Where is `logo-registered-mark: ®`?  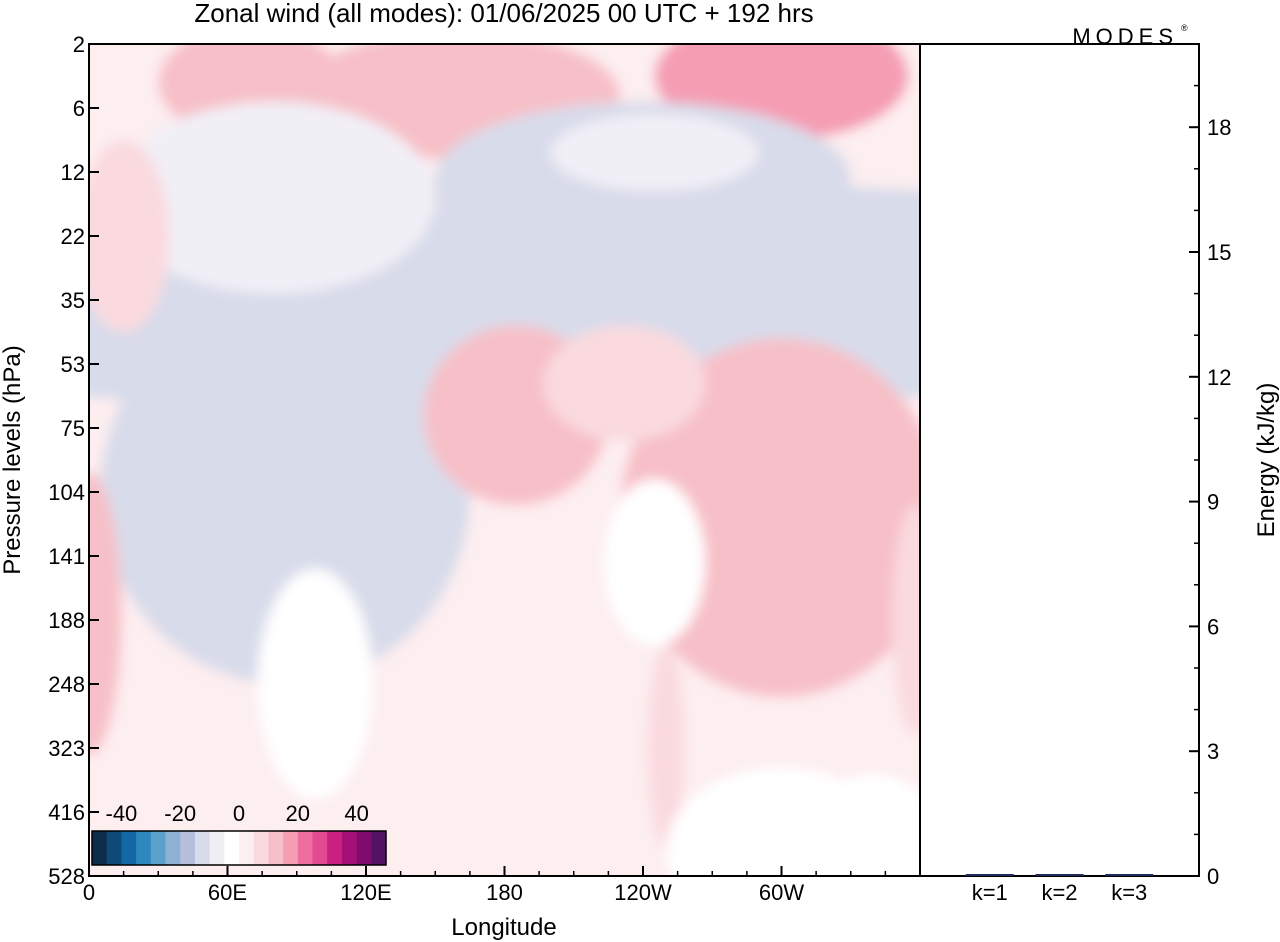 logo-registered-mark: ® is located at coordinates (1184, 28).